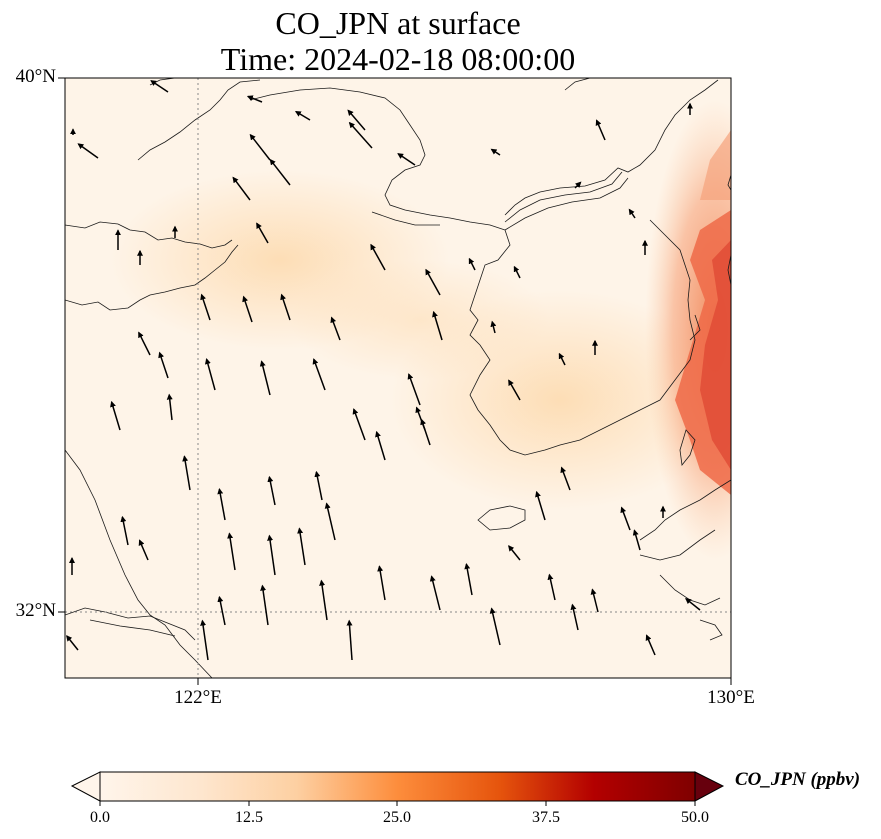  I want to click on lat-label-40n: 40°N, so click(35, 76).